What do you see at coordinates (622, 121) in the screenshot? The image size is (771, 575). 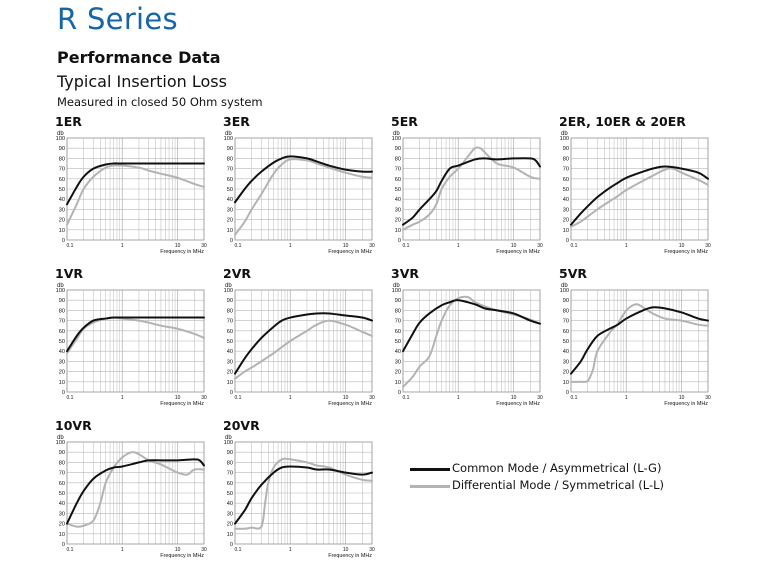 I see `chart-title: 2ER, 10ER & 20ER` at bounding box center [622, 121].